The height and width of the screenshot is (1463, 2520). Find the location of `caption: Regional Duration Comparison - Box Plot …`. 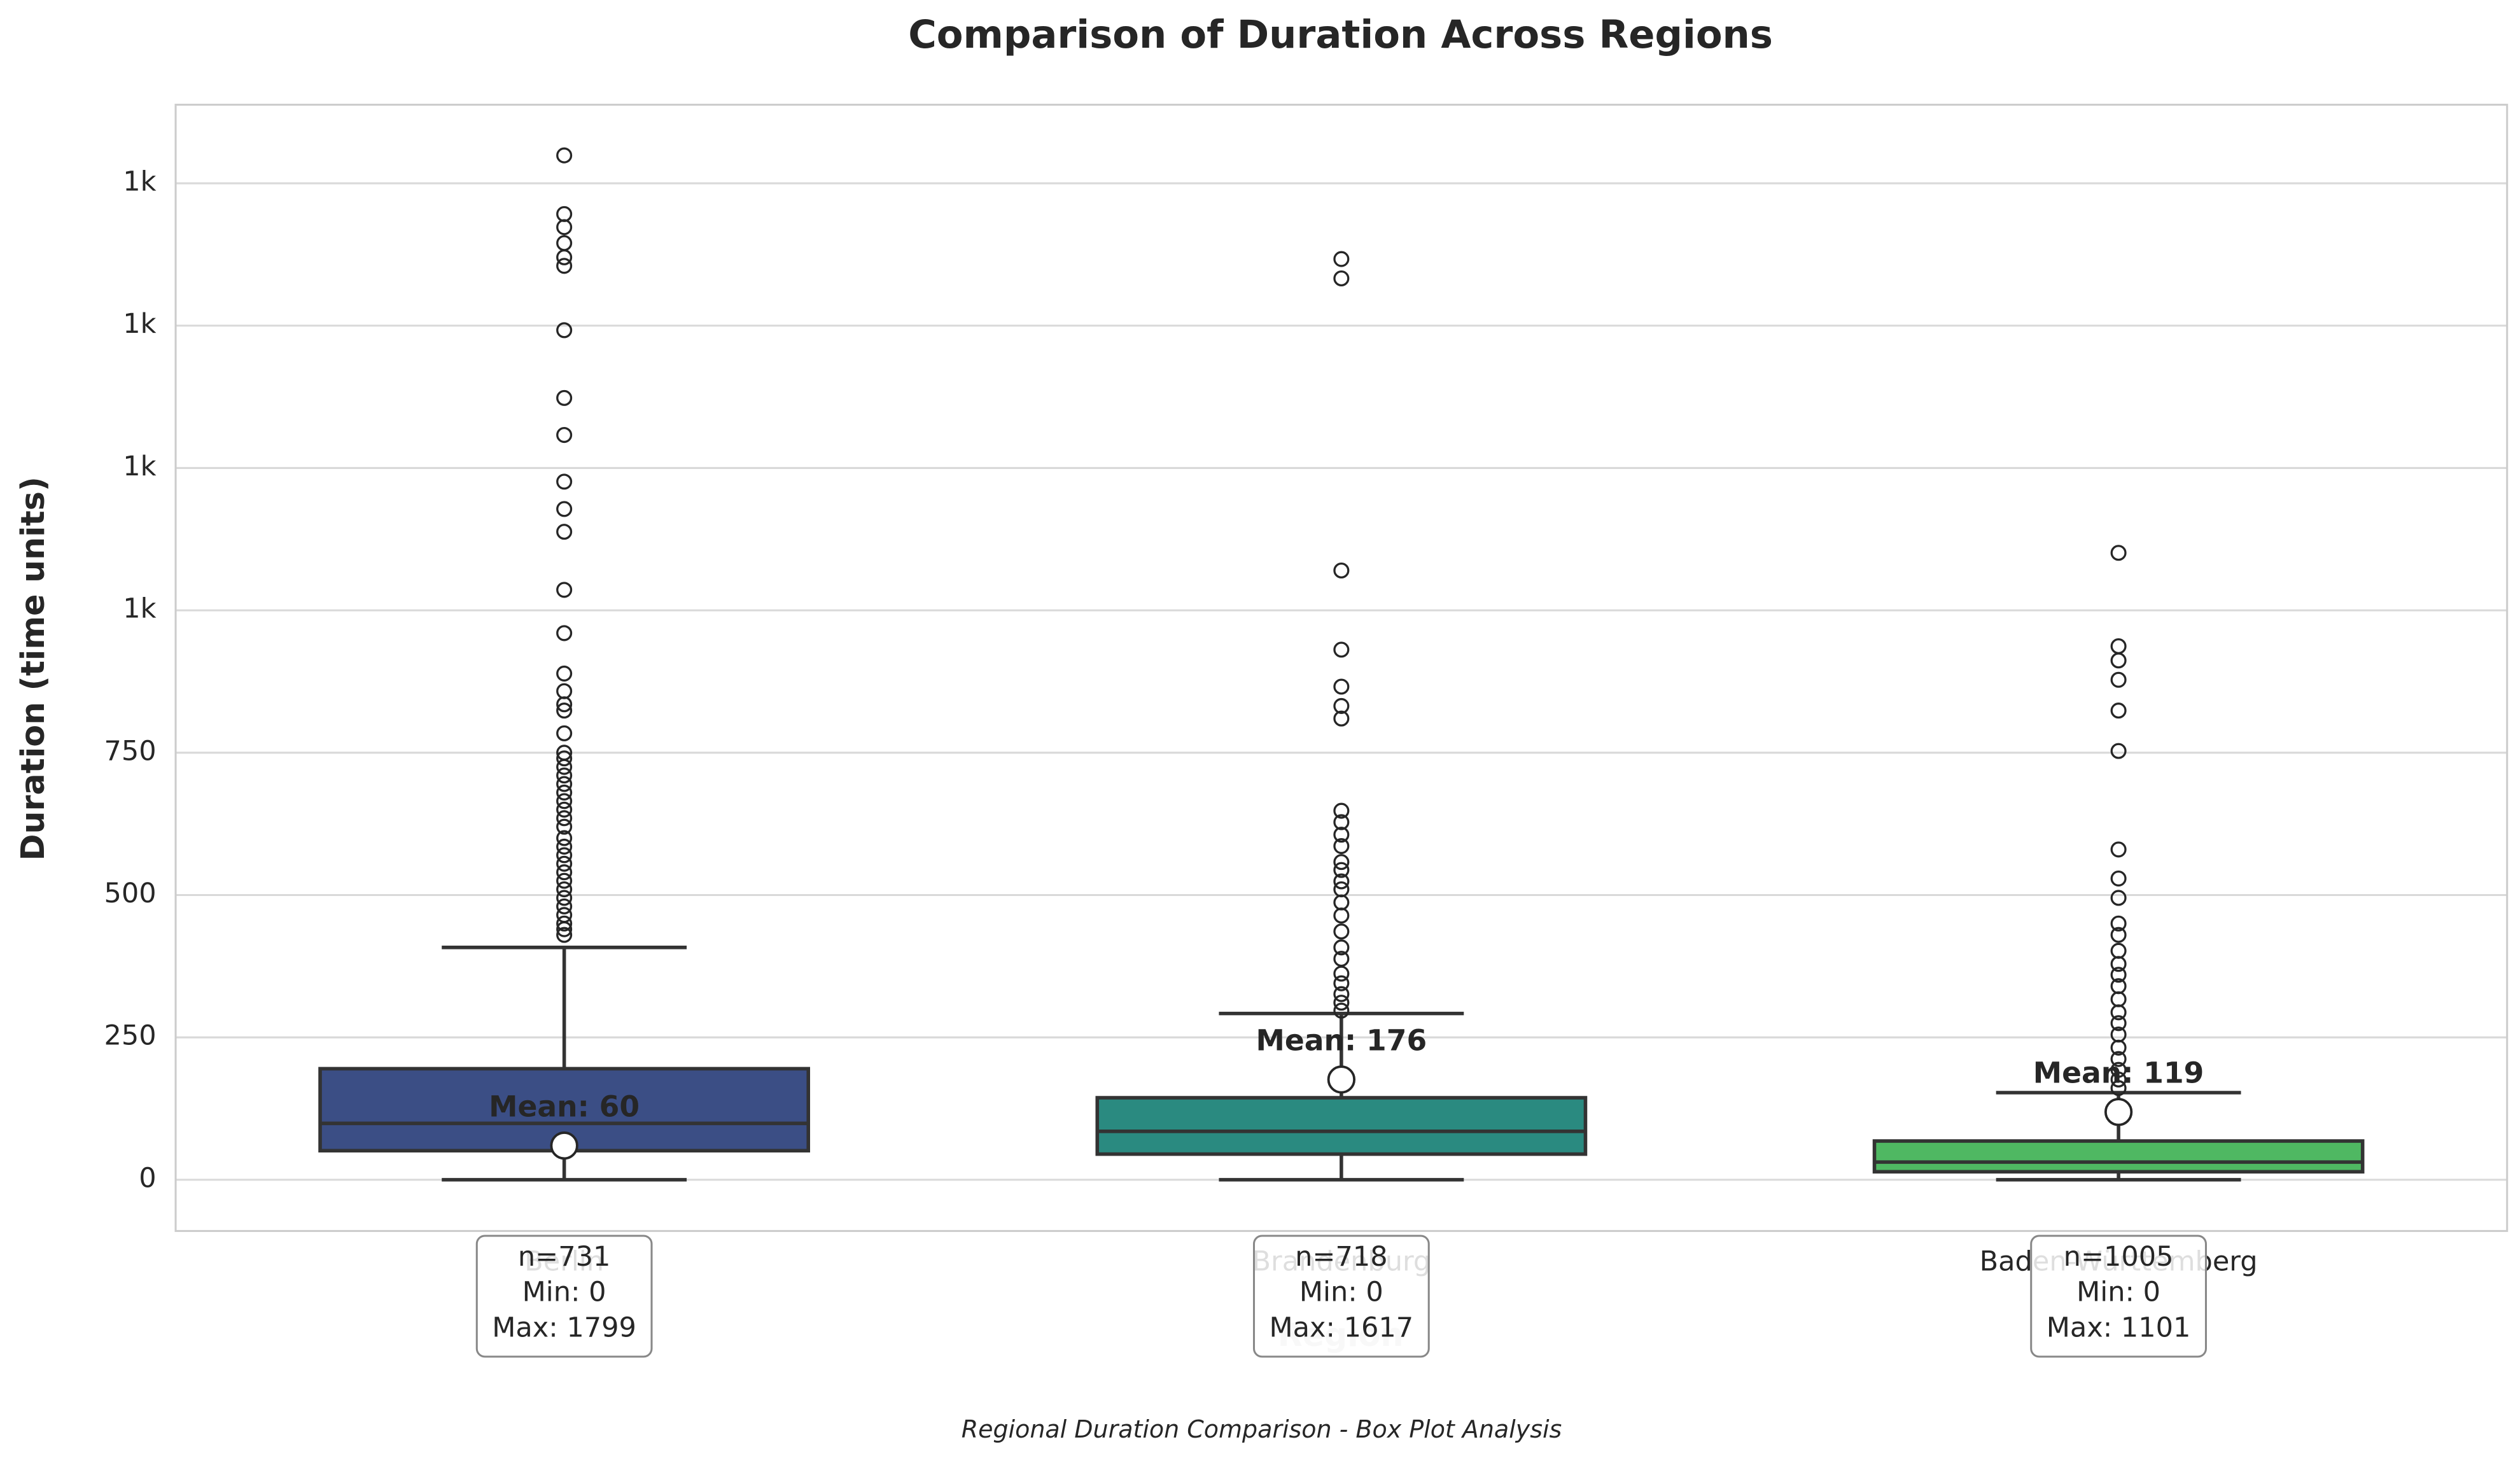

caption: Regional Duration Comparison - Box Plot … is located at coordinates (1262, 1429).